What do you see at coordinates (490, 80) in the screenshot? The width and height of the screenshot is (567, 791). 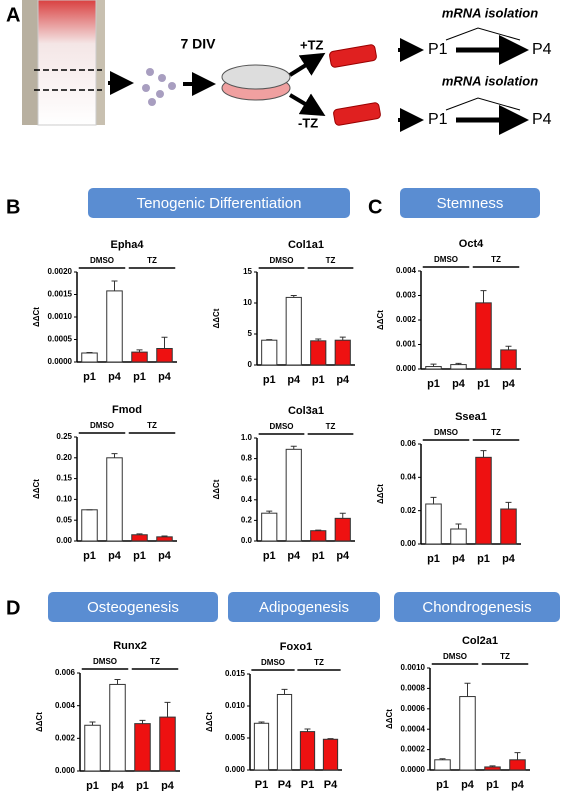 I see `isolation-label: mRNA isolation` at bounding box center [490, 80].